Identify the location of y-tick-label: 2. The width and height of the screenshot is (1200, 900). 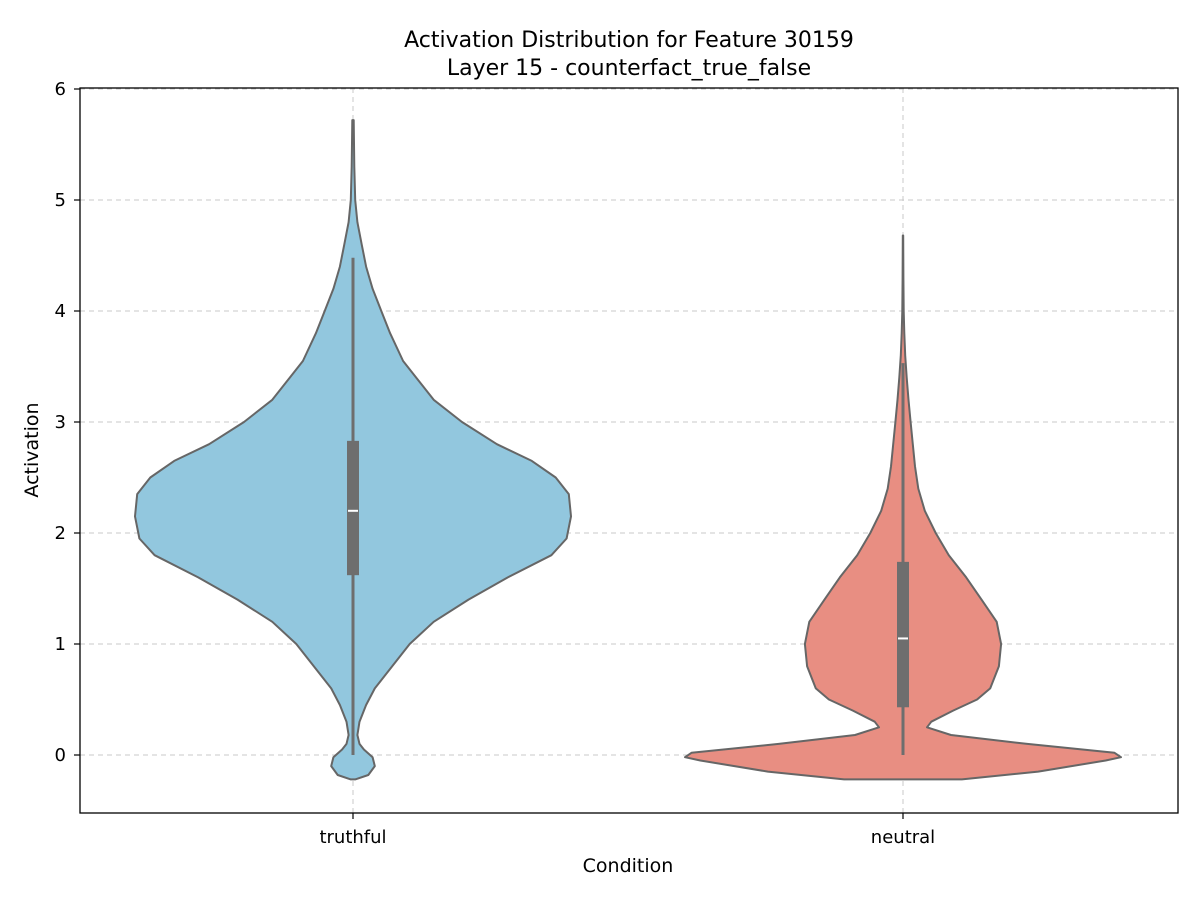
(60, 533).